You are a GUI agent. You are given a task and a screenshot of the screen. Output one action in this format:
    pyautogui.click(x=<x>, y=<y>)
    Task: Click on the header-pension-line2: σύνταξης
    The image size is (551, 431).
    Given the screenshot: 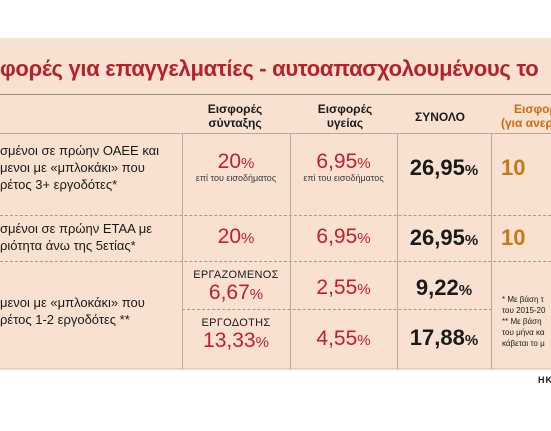 What is the action you would take?
    pyautogui.click(x=235, y=123)
    